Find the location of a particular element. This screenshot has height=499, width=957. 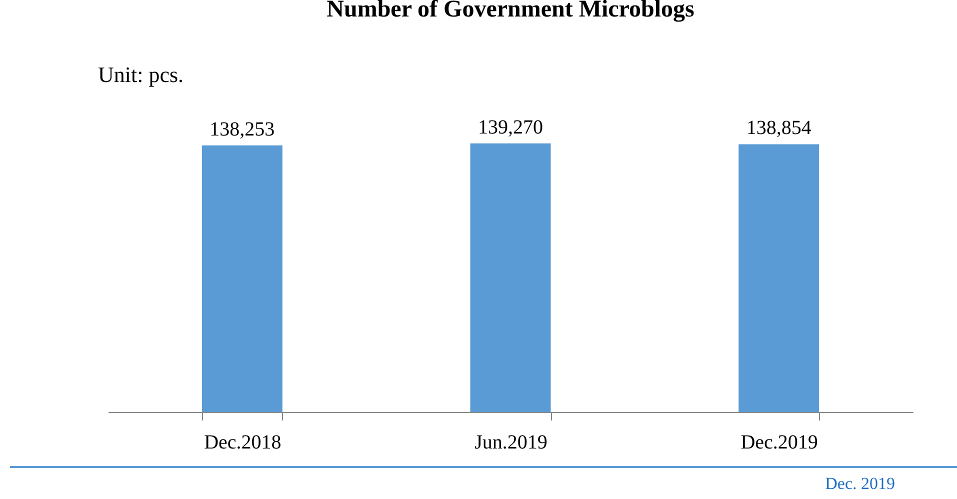

data-label: 139,270 is located at coordinates (510, 127).